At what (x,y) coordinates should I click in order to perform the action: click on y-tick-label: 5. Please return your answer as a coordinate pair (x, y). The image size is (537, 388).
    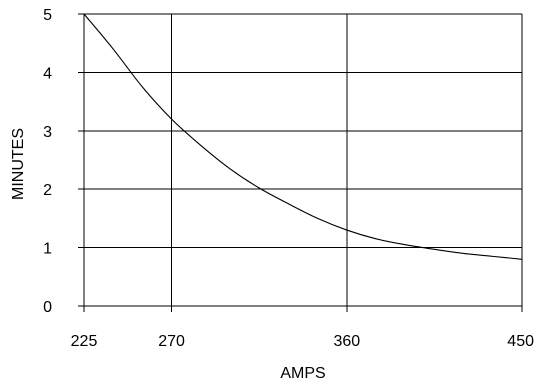
    Looking at the image, I should click on (47, 15).